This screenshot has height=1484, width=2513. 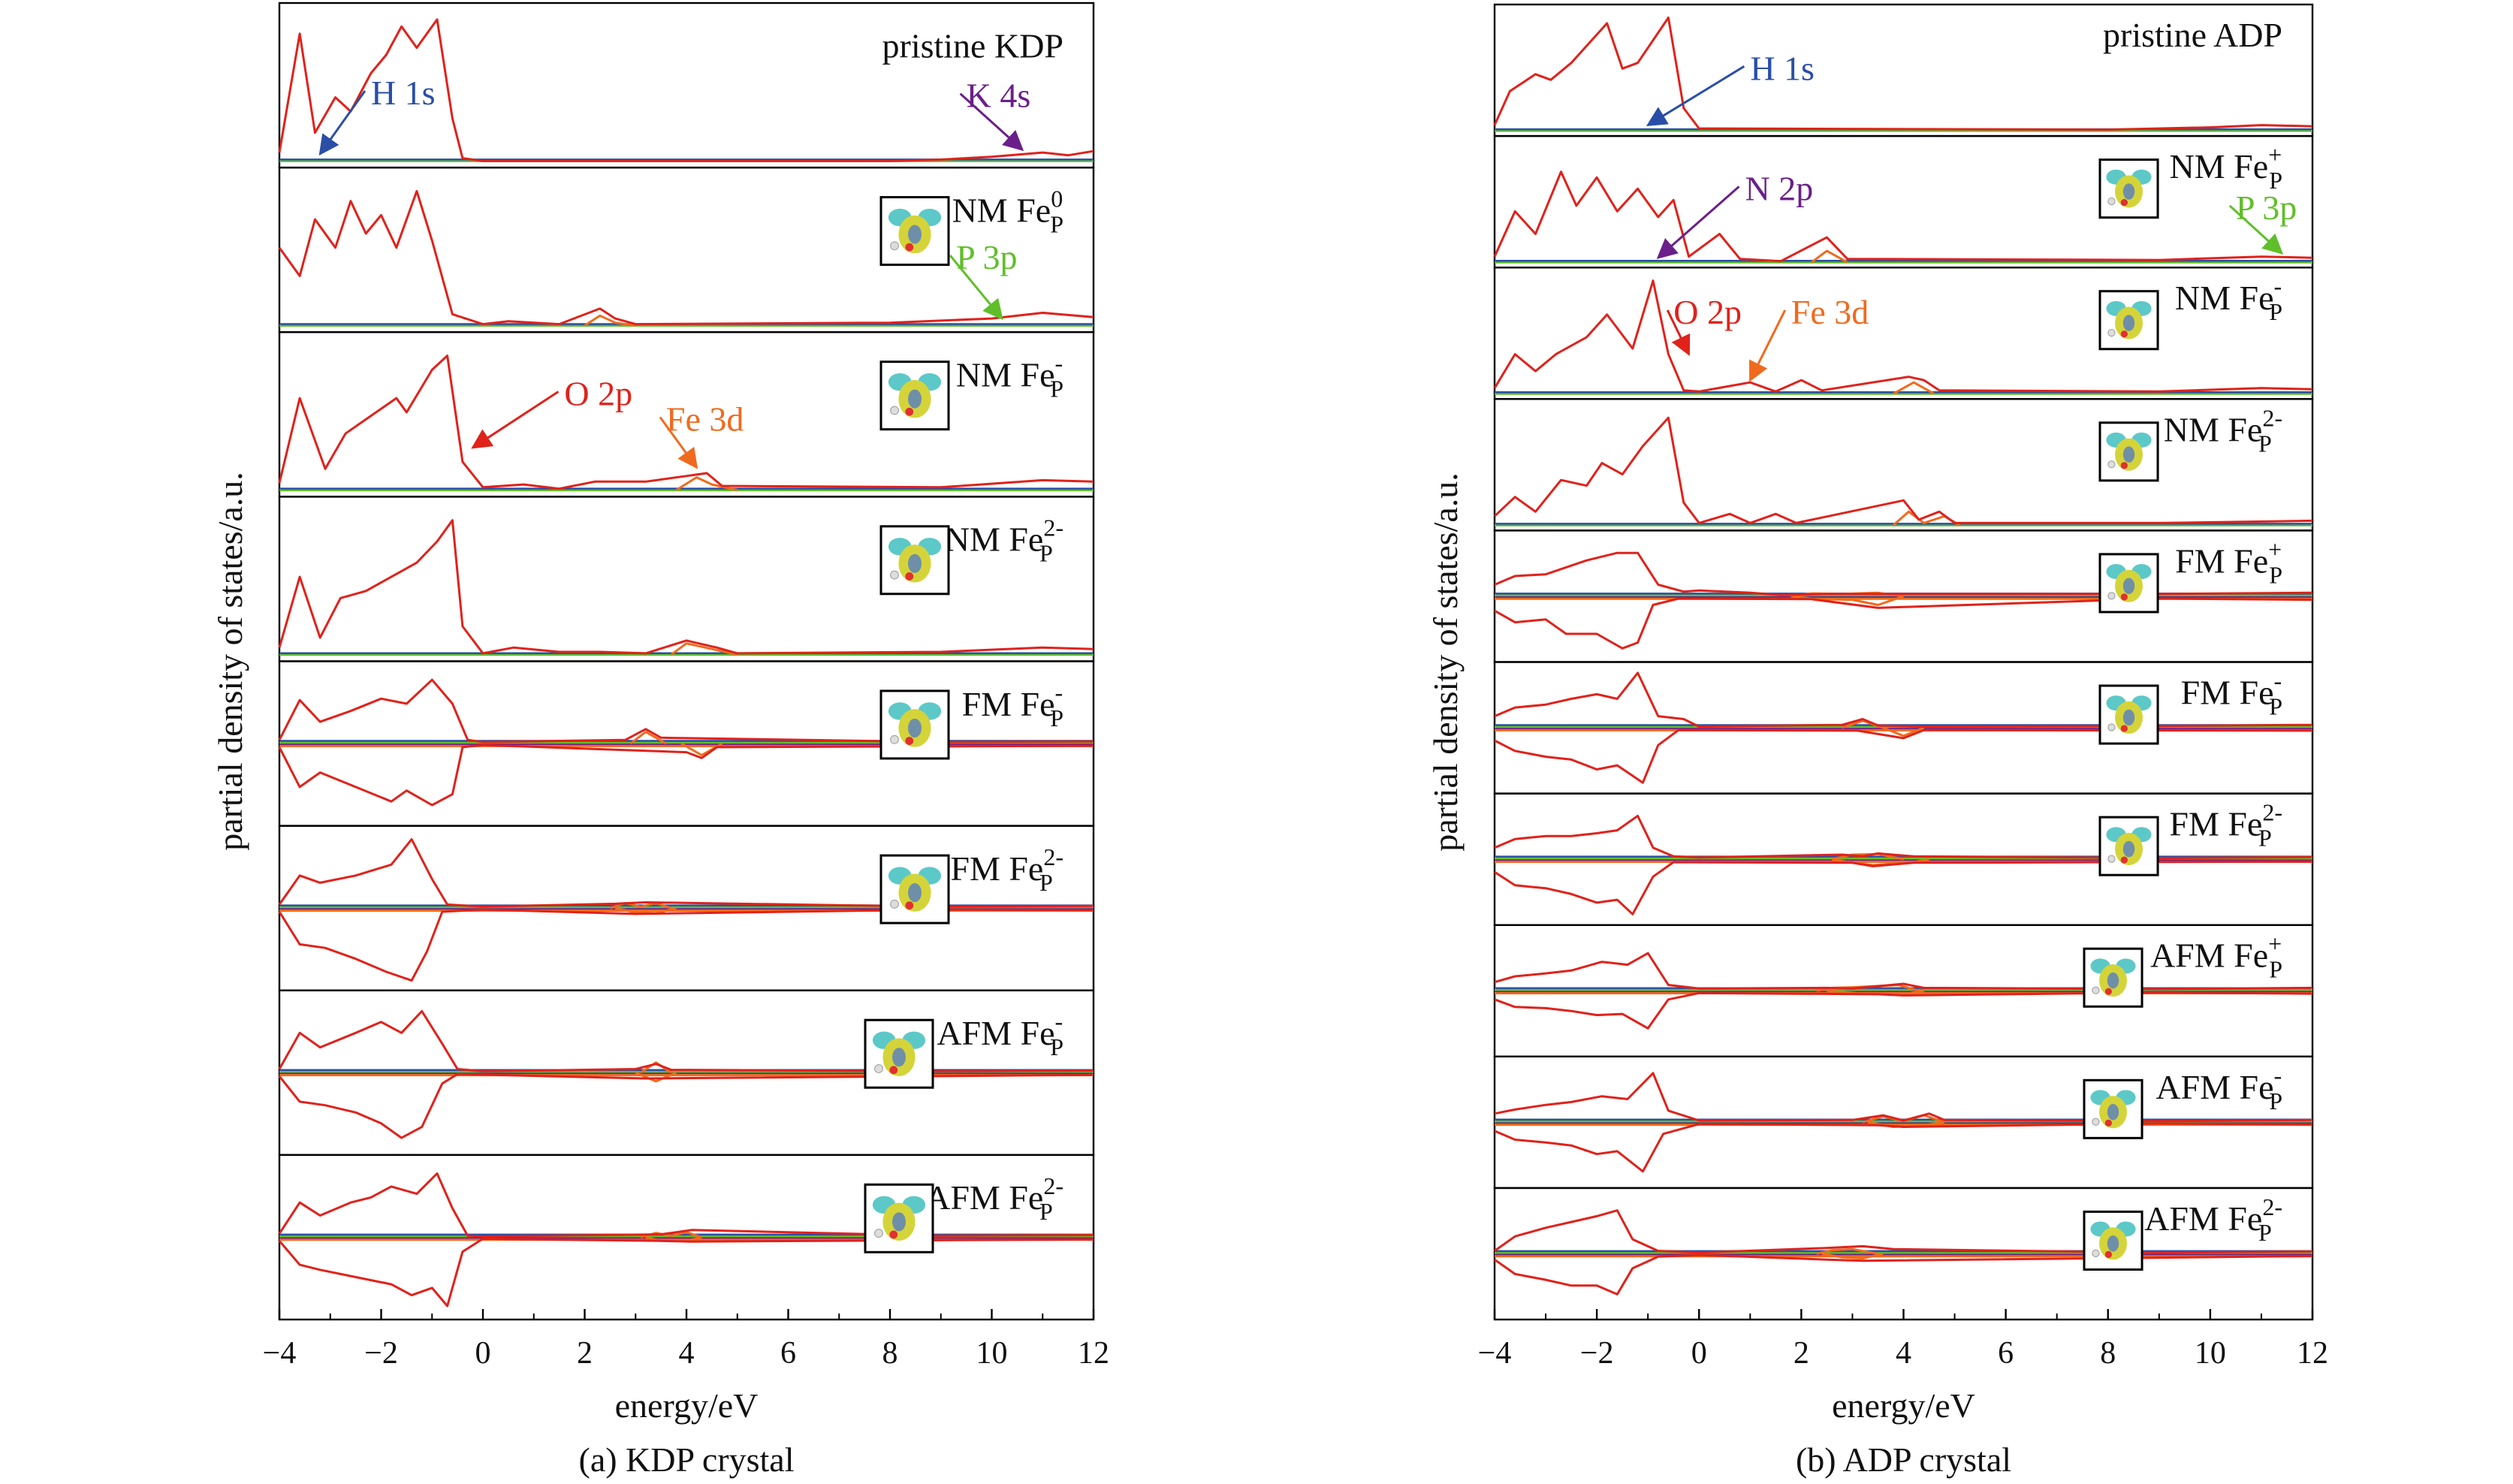 I want to click on panel-label: AFM Fe+ P, so click(x=2216, y=957).